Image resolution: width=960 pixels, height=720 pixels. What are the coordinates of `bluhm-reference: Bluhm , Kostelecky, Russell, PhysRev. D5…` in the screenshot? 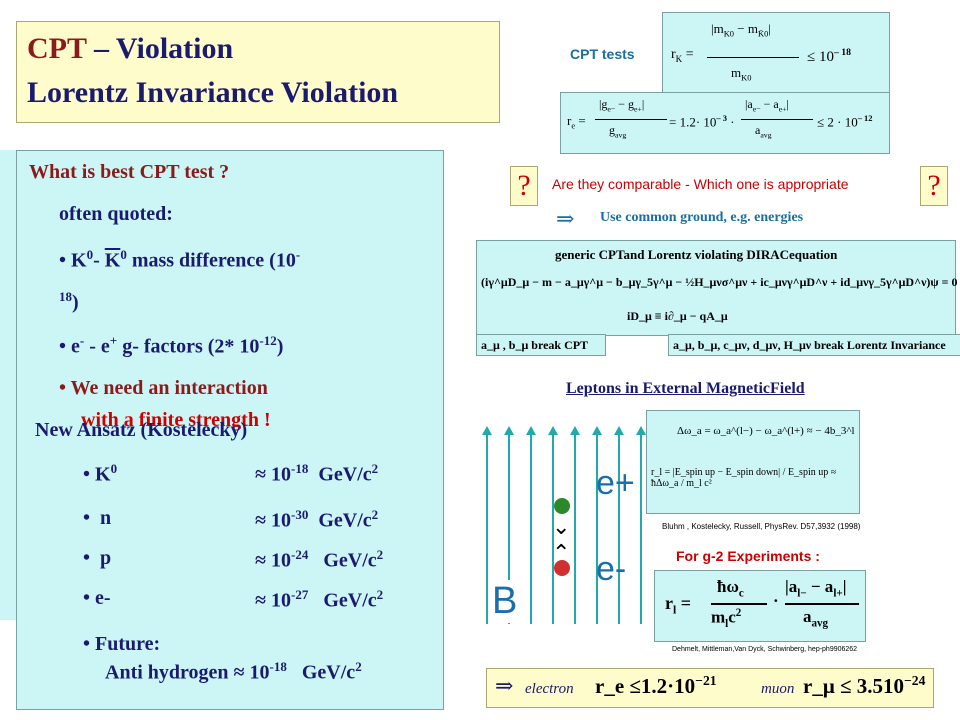 It's located at (761, 526).